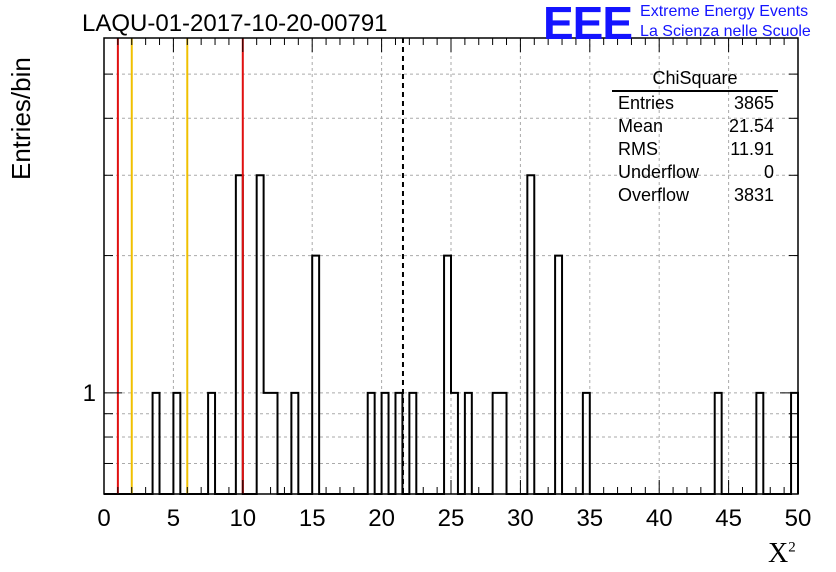 The image size is (836, 572). Describe the element at coordinates (451, 518) in the screenshot. I see `x-tick-label: 25` at that location.